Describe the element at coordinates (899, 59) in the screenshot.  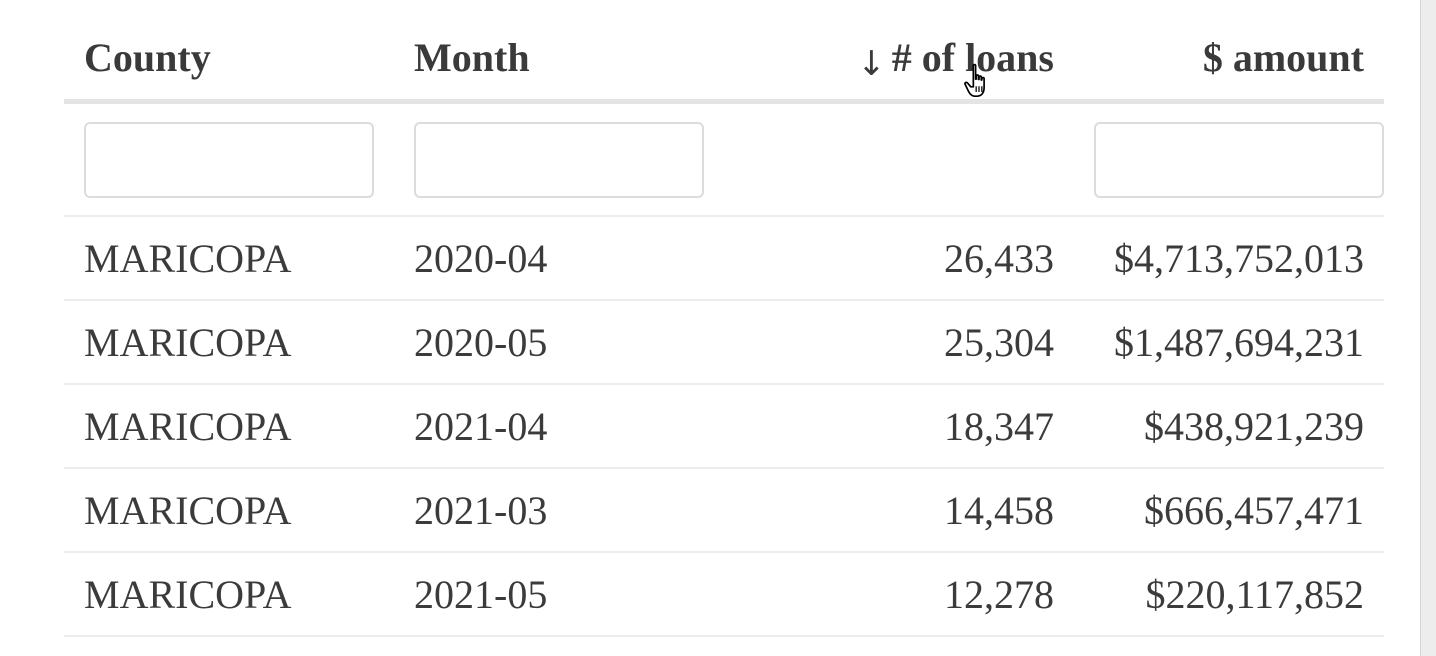
I see `header-loans: ↓ # of loans` at that location.